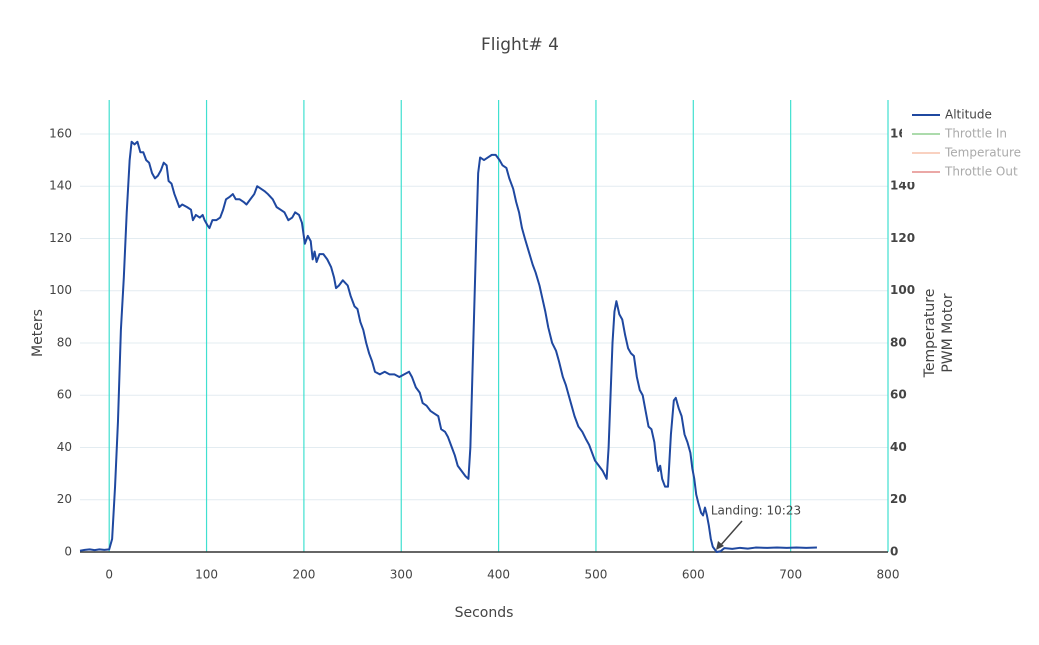 The height and width of the screenshot is (645, 1039). What do you see at coordinates (60, 290) in the screenshot?
I see `y-tick-label: 100` at bounding box center [60, 290].